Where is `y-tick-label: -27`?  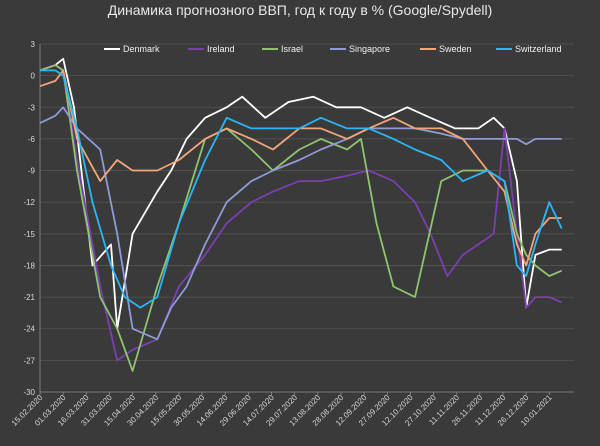 y-tick-label: -27 is located at coordinates (29, 360).